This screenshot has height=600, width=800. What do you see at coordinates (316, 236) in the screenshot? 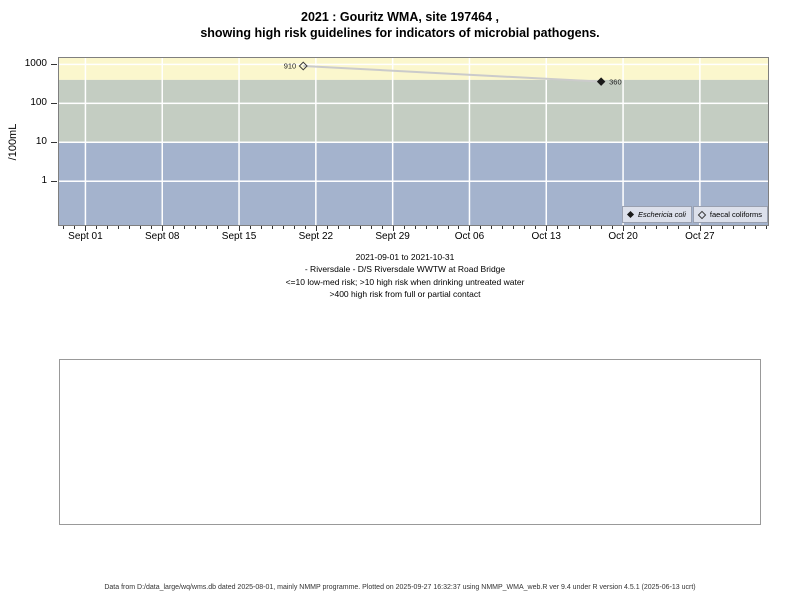
I see `x-tick-label: Sept 22` at bounding box center [316, 236].